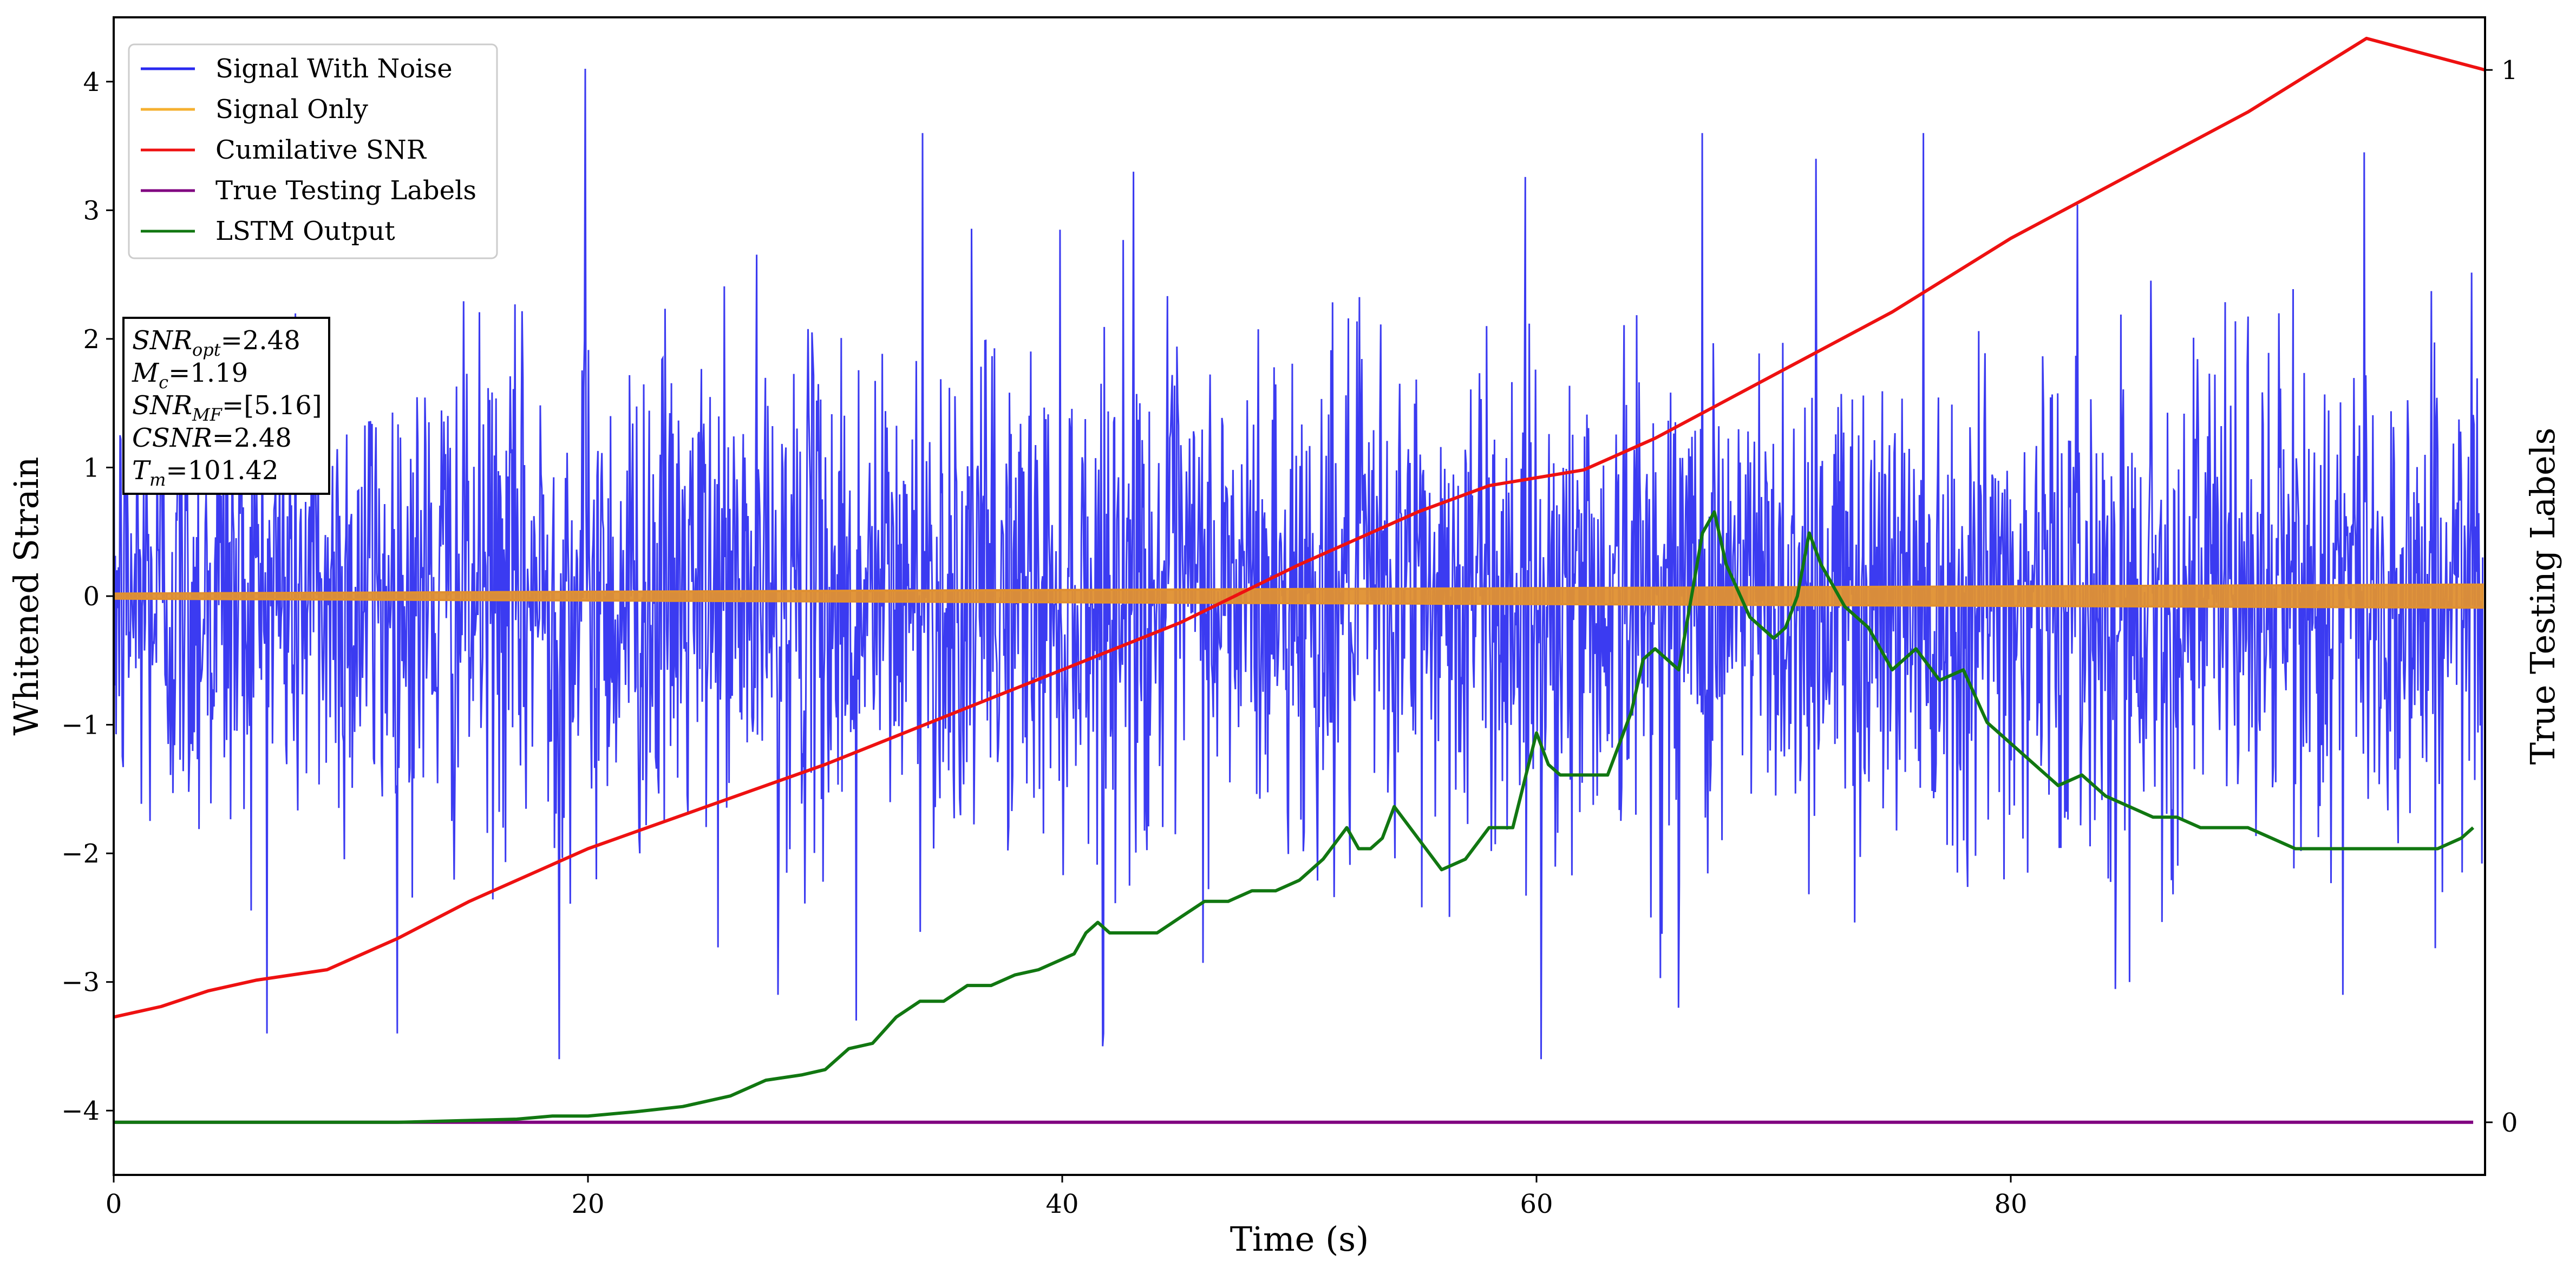  What do you see at coordinates (1536, 1204) in the screenshot?
I see `x-tick-label: 60` at bounding box center [1536, 1204].